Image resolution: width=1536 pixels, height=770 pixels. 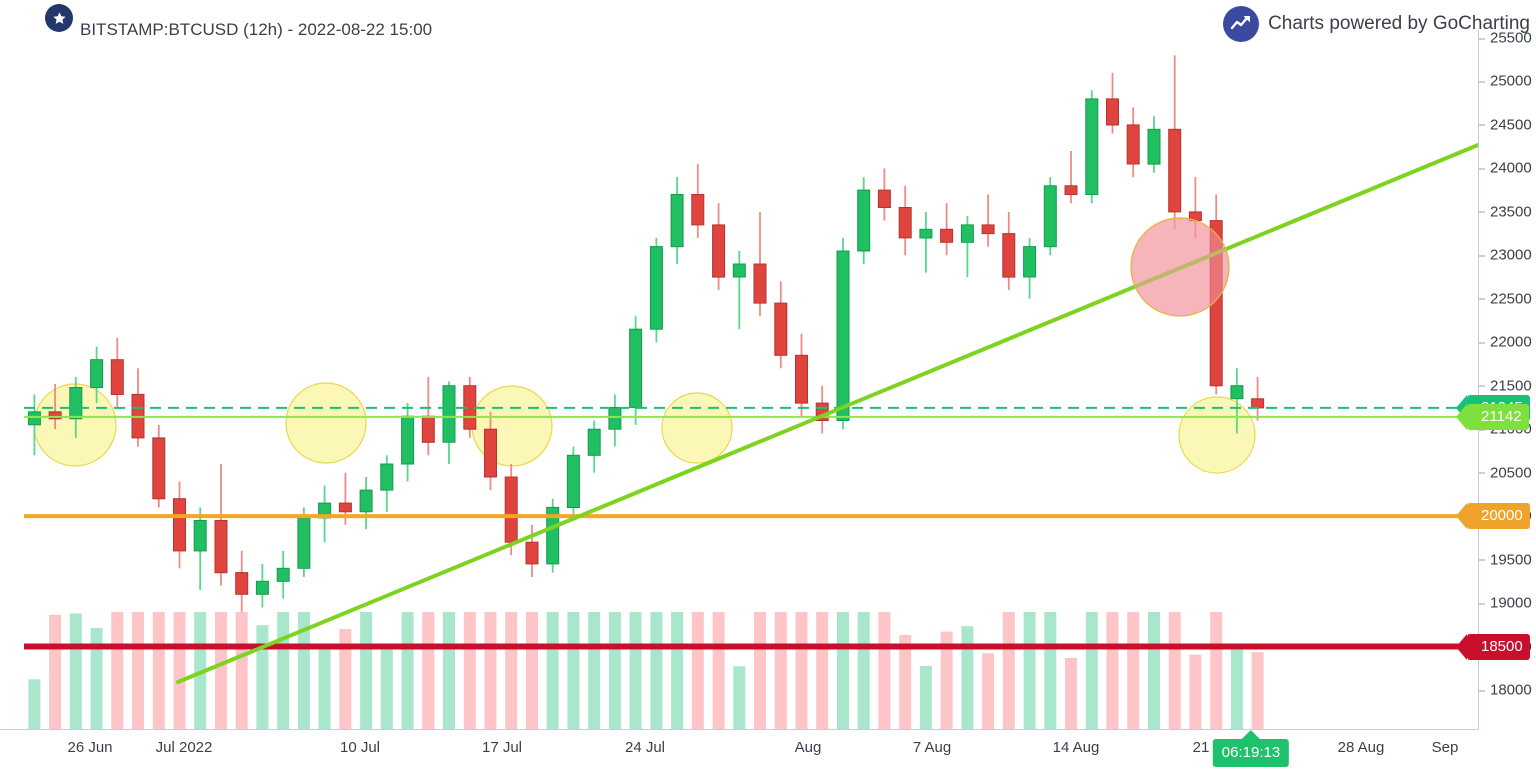 What do you see at coordinates (1492, 416) in the screenshot?
I see `trendline-price-badge: 21142` at bounding box center [1492, 416].